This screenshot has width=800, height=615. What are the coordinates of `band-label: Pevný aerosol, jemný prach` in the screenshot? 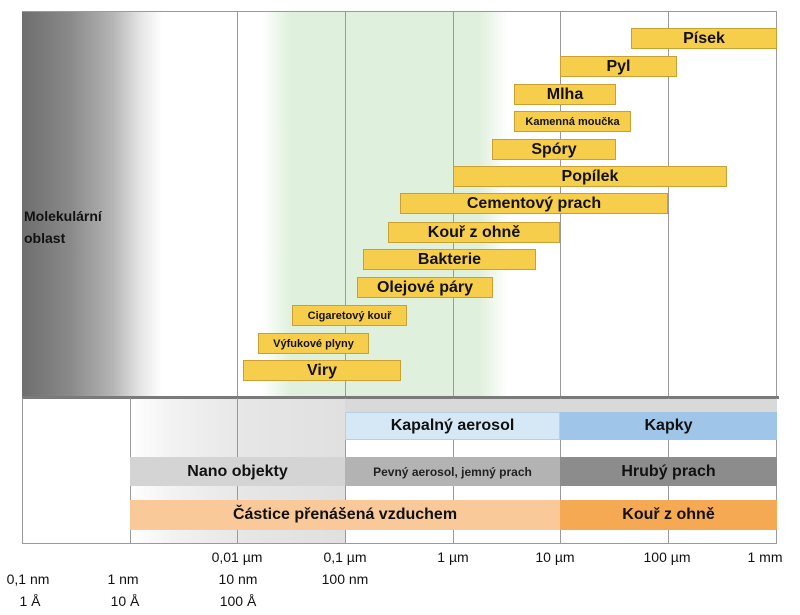 It's located at (452, 471).